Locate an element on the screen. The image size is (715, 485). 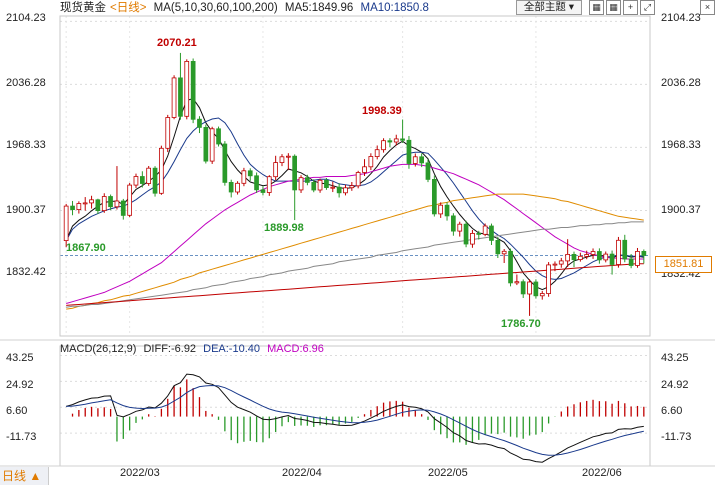
price-tick-right: 1900.37 is located at coordinates (681, 210).